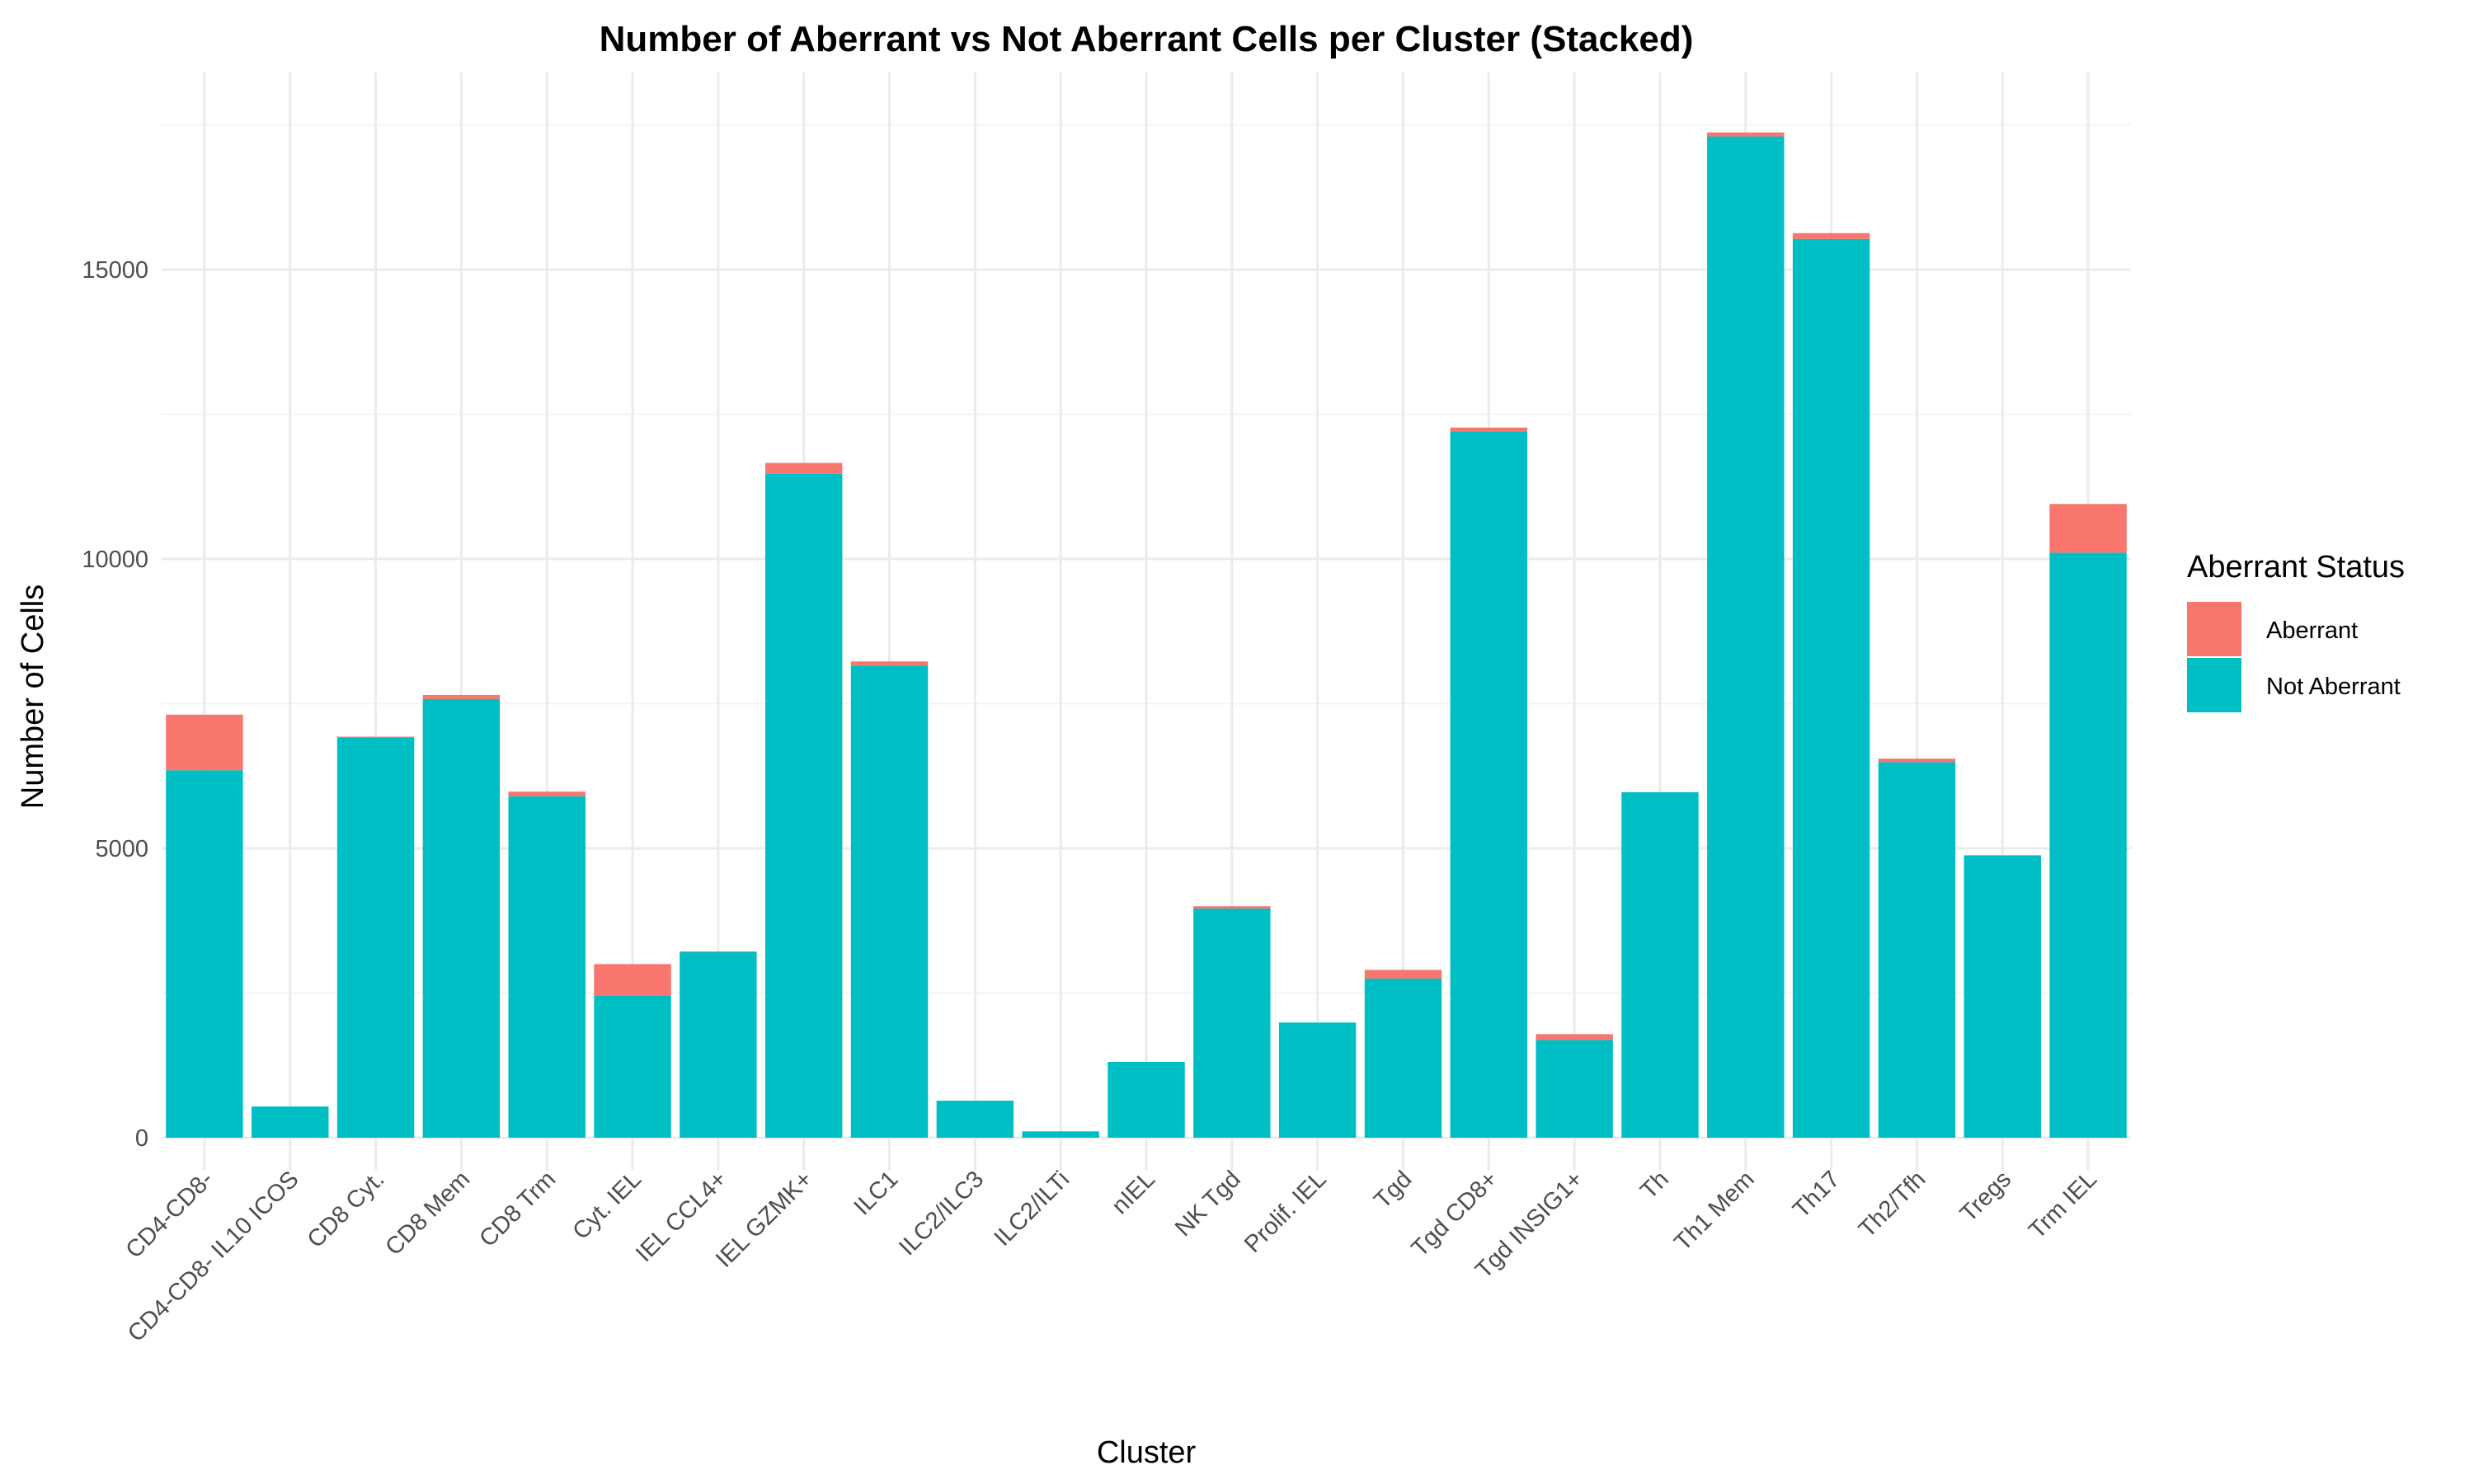  What do you see at coordinates (1208, 1204) in the screenshot?
I see `x-tick-label: NK Tgd` at bounding box center [1208, 1204].